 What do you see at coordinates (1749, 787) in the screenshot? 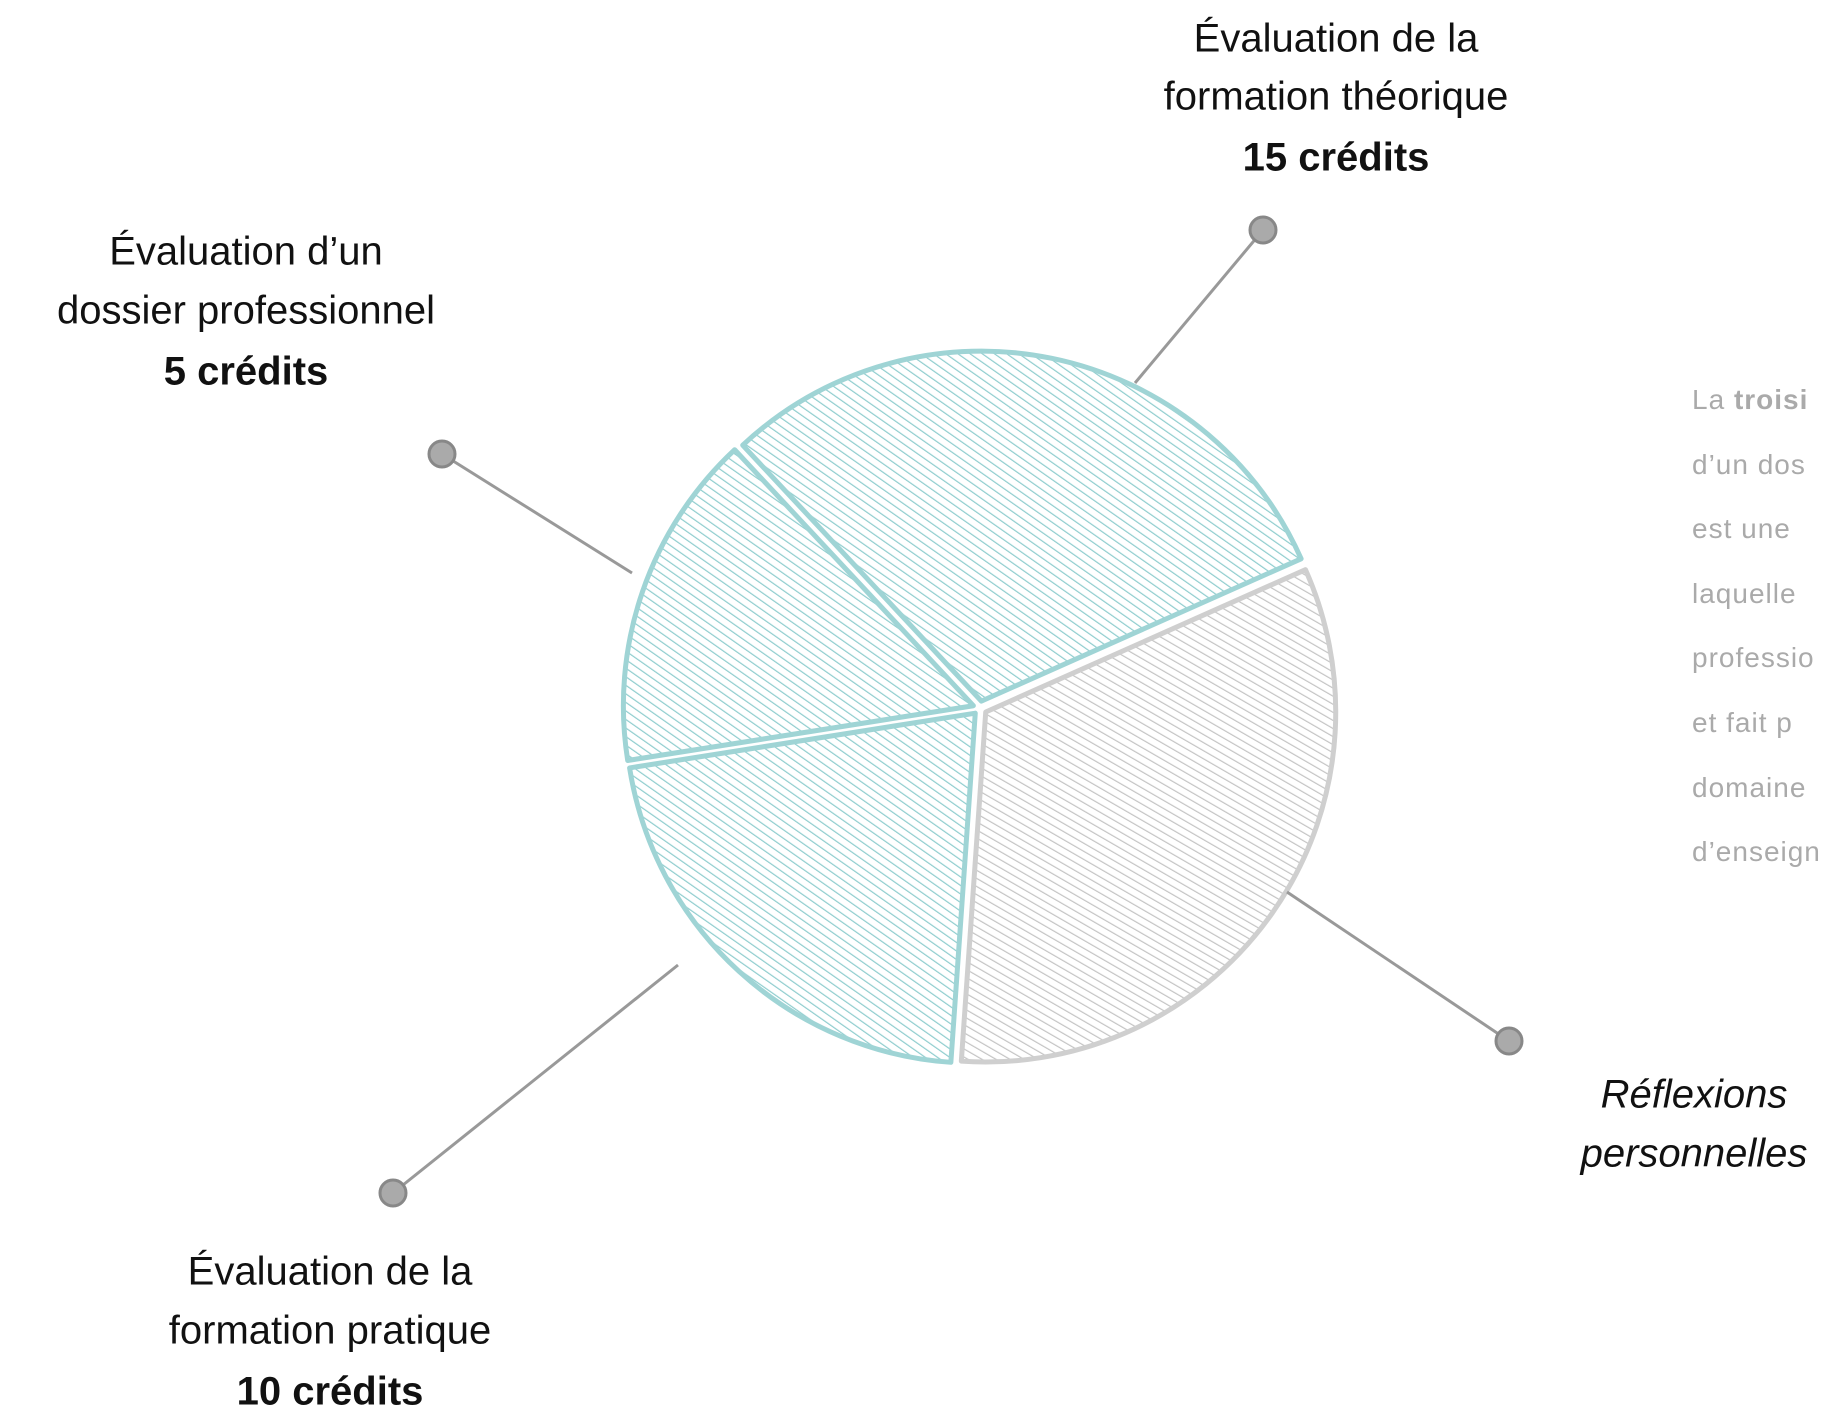
I see `paragraph-line: domaine` at bounding box center [1749, 787].